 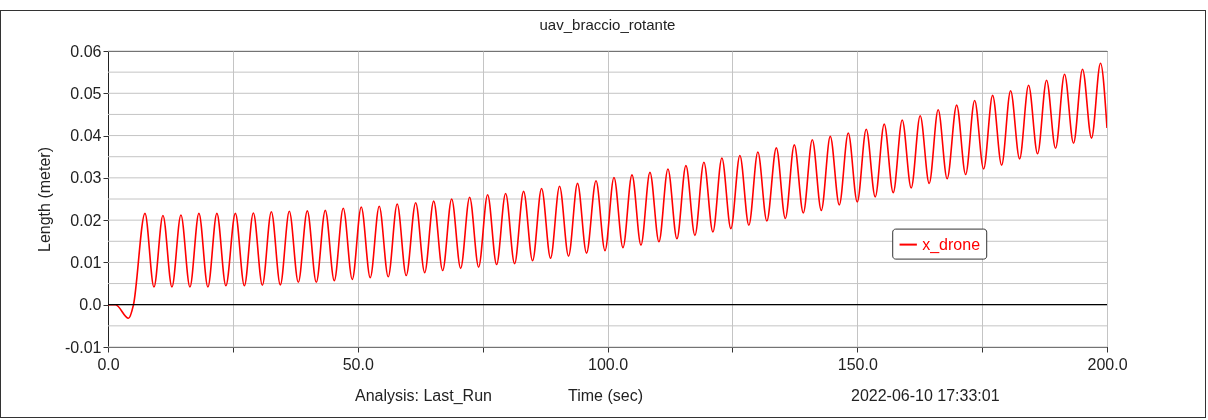 I want to click on x-tick-label: 200.0, so click(x=1107, y=364).